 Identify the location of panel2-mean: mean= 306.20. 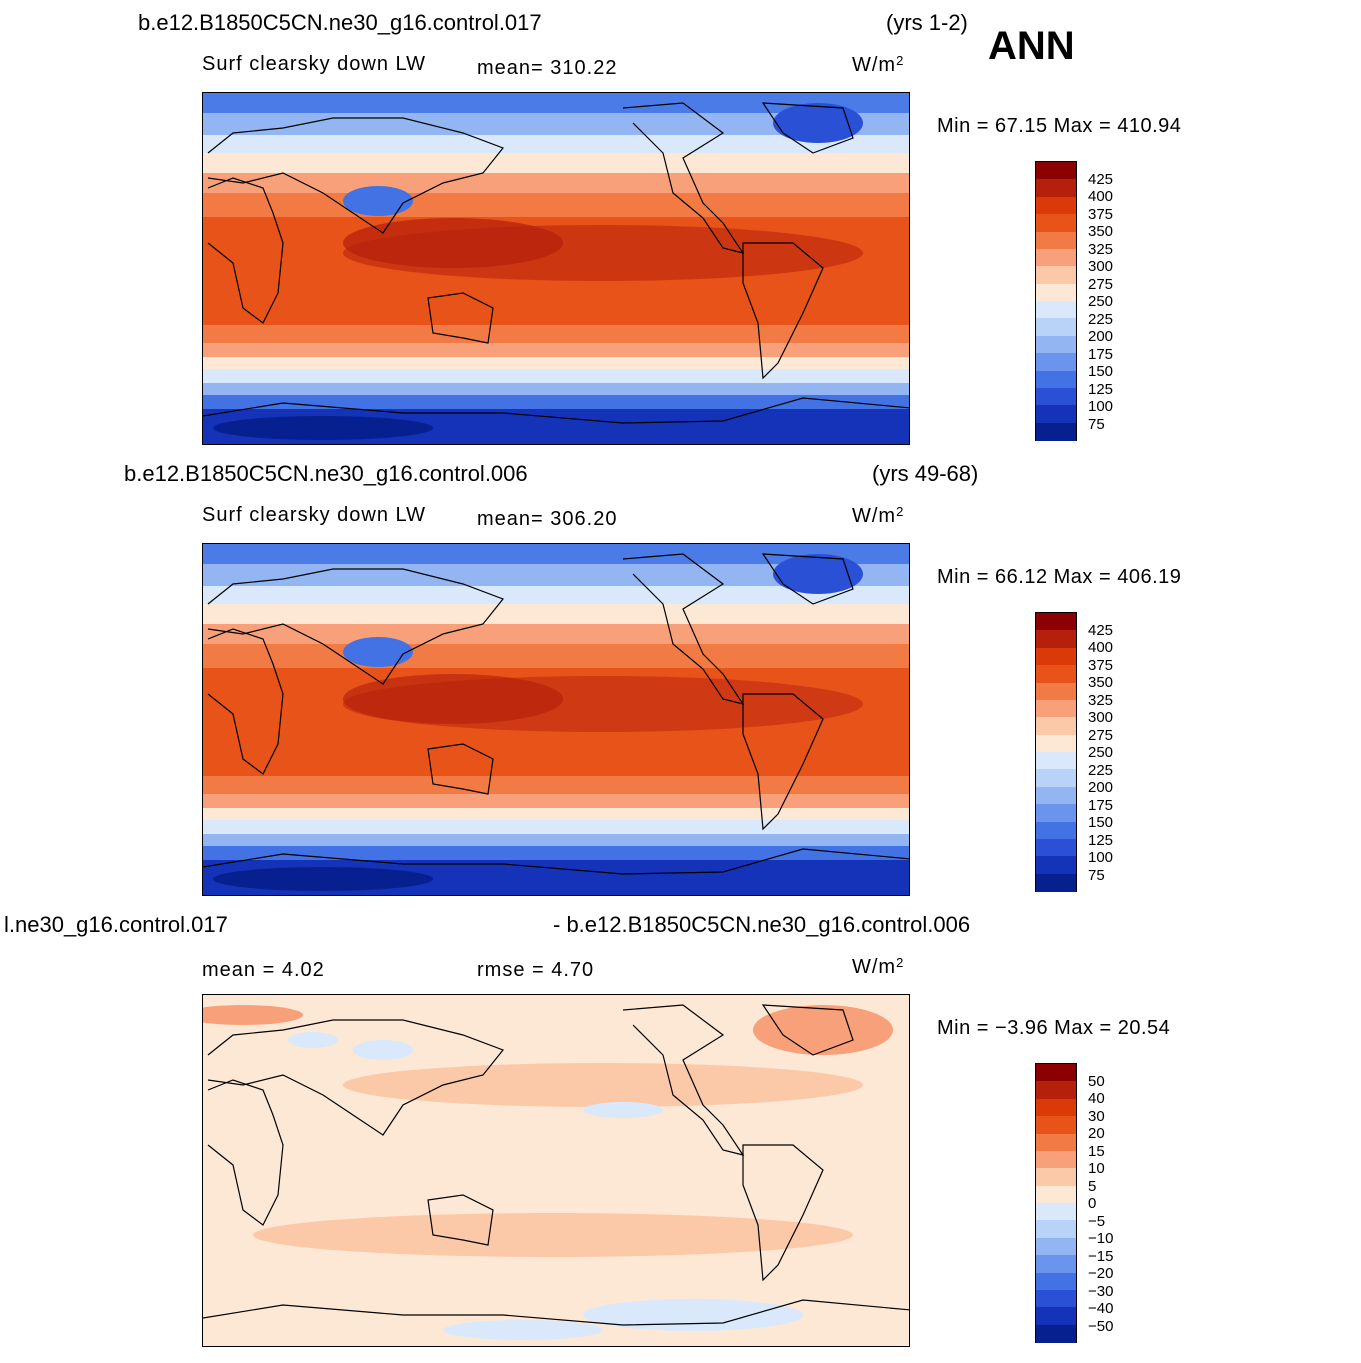
(547, 519).